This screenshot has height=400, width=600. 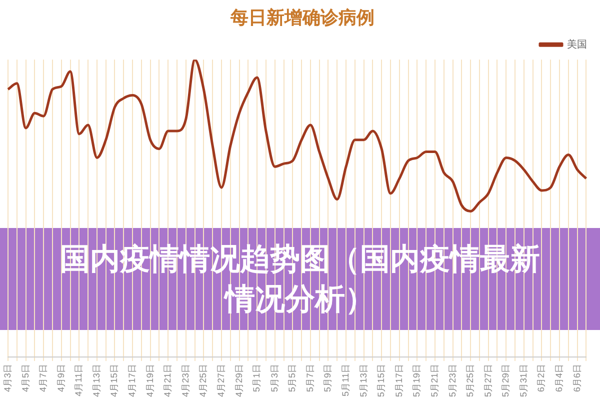 What do you see at coordinates (185, 381) in the screenshot?
I see `x-tick-label: 4月23日` at bounding box center [185, 381].